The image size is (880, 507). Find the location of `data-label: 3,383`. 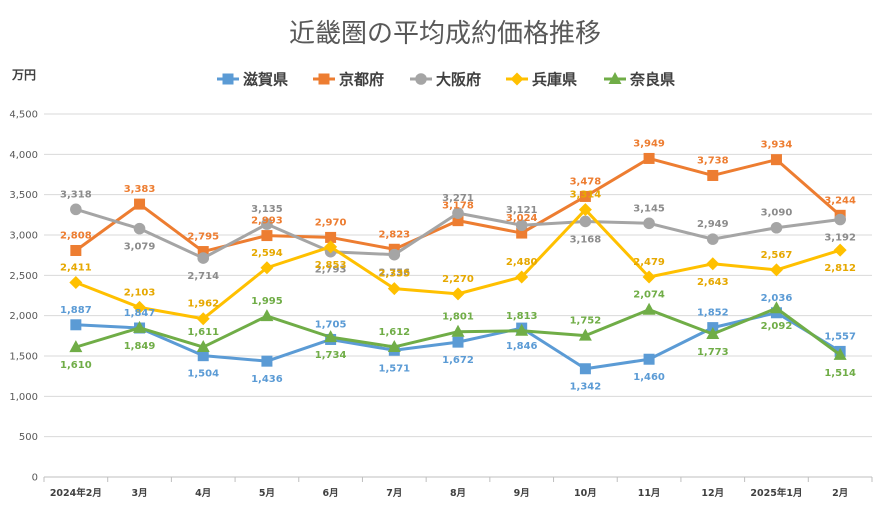

data-label: 3,383 is located at coordinates (140, 189).